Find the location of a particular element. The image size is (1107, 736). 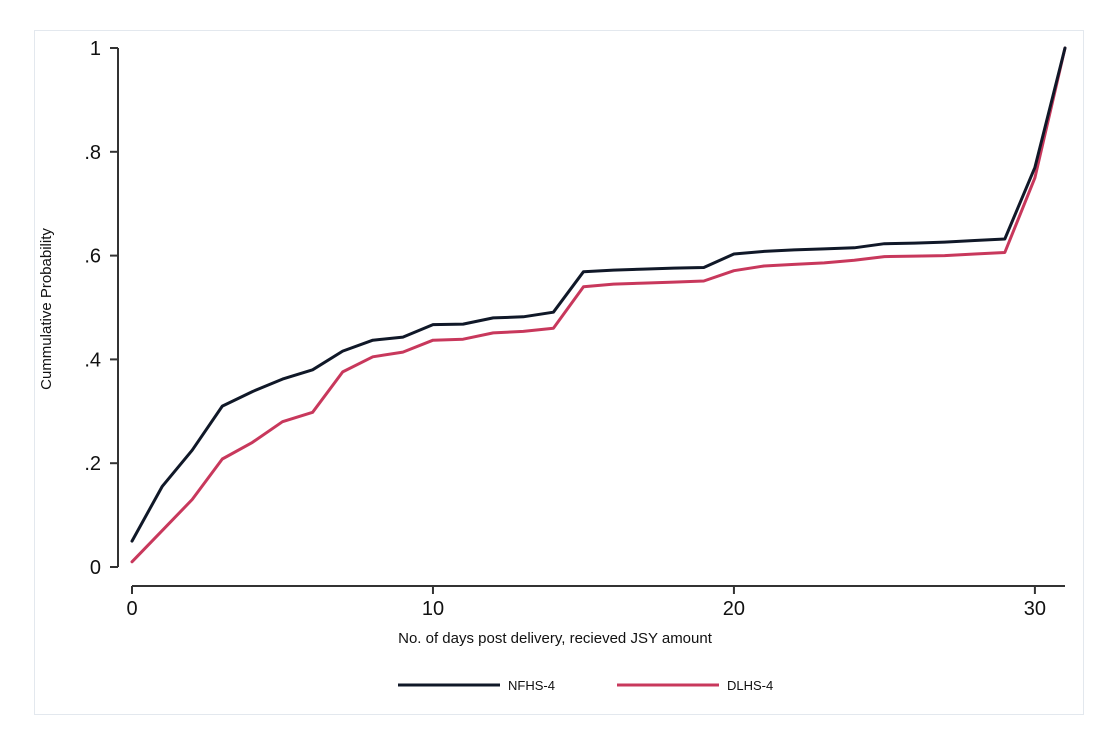

y-tick-label: 1 is located at coordinates (95, 49).